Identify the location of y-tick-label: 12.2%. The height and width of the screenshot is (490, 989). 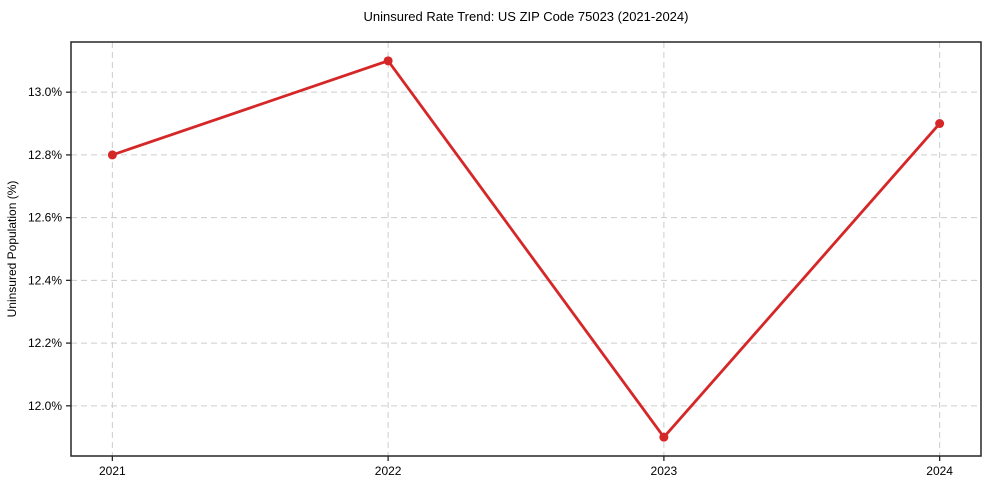
(45, 343).